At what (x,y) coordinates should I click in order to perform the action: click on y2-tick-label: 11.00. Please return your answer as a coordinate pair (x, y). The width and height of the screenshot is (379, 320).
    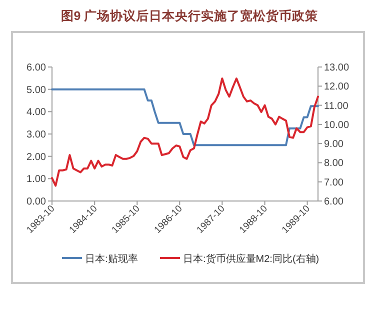
    Looking at the image, I should click on (336, 106).